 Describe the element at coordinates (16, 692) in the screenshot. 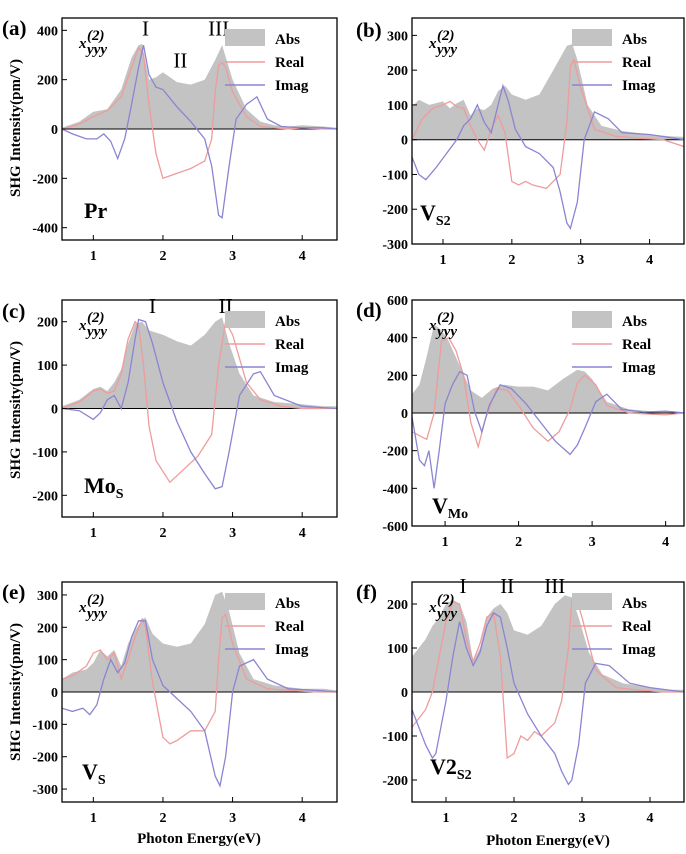

I see `y-axis-title: SHG Intensity(pm/V)` at that location.